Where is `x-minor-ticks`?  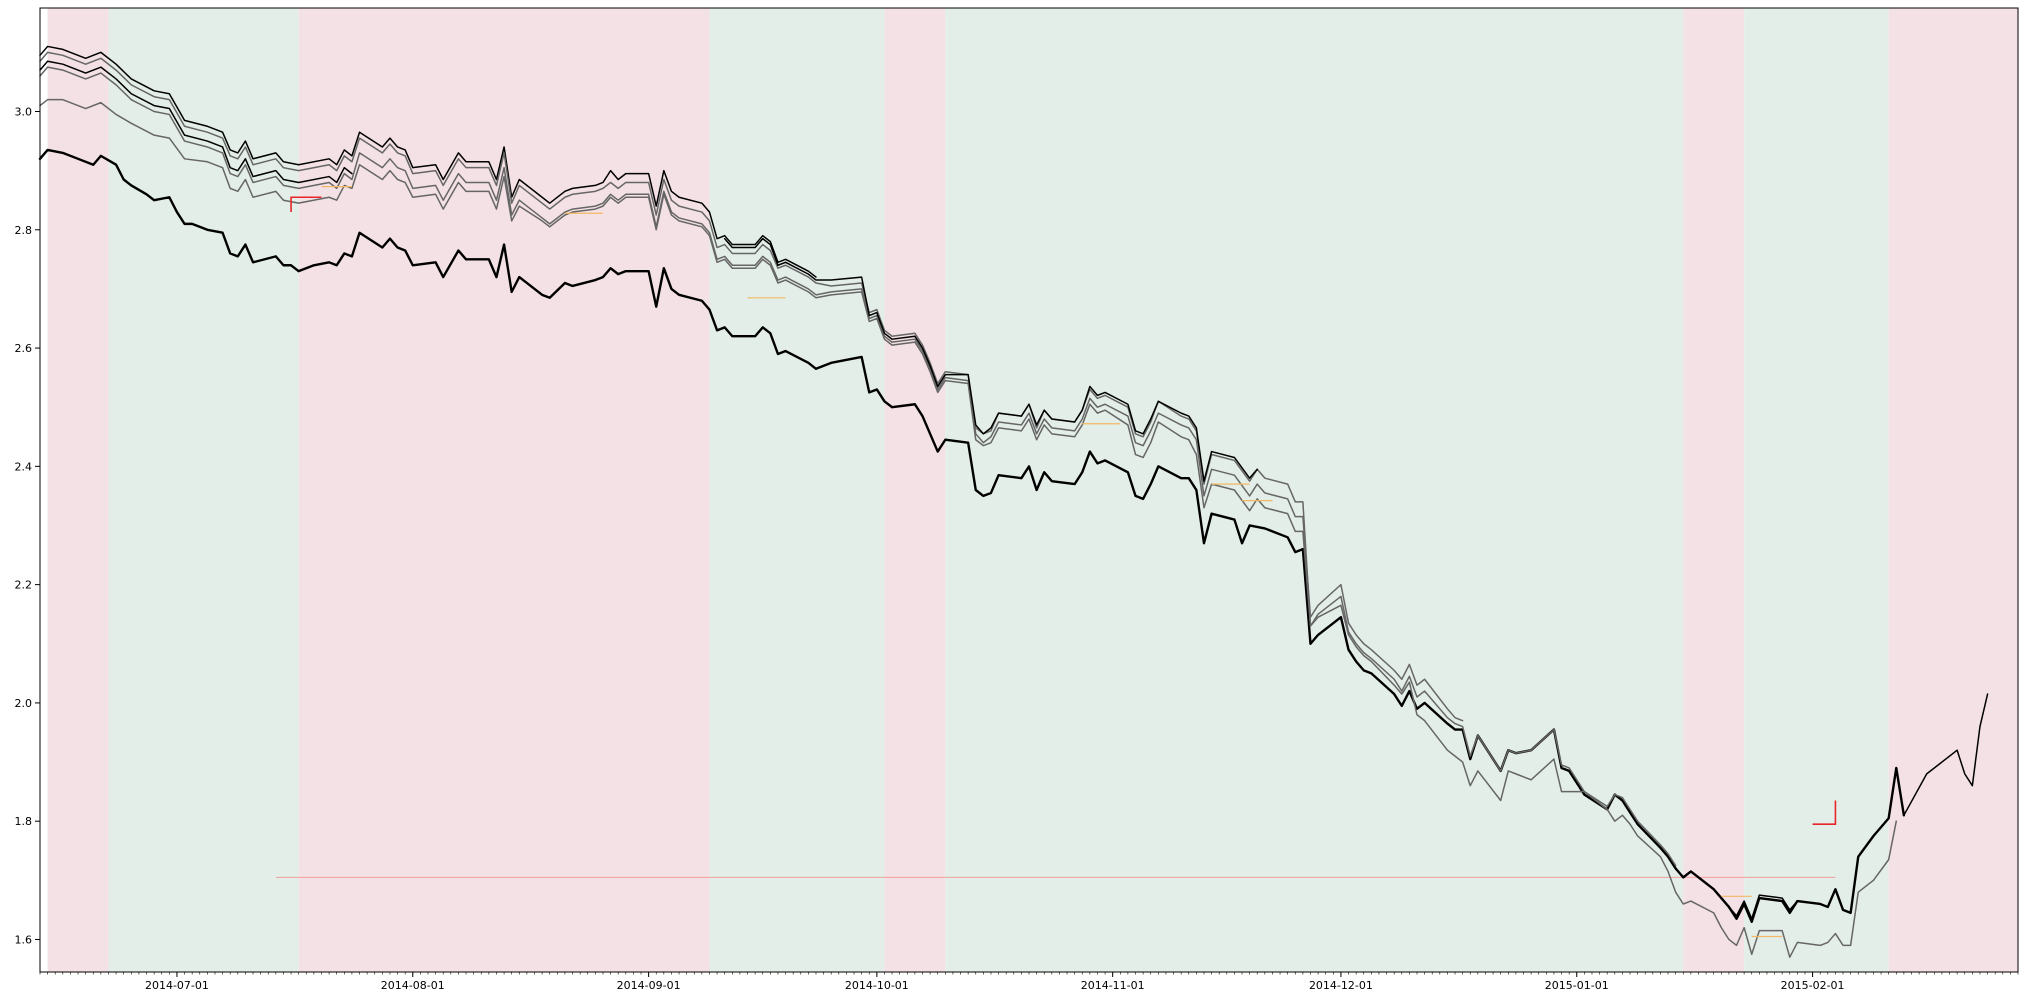
x-minor-ticks is located at coordinates (1029, 973).